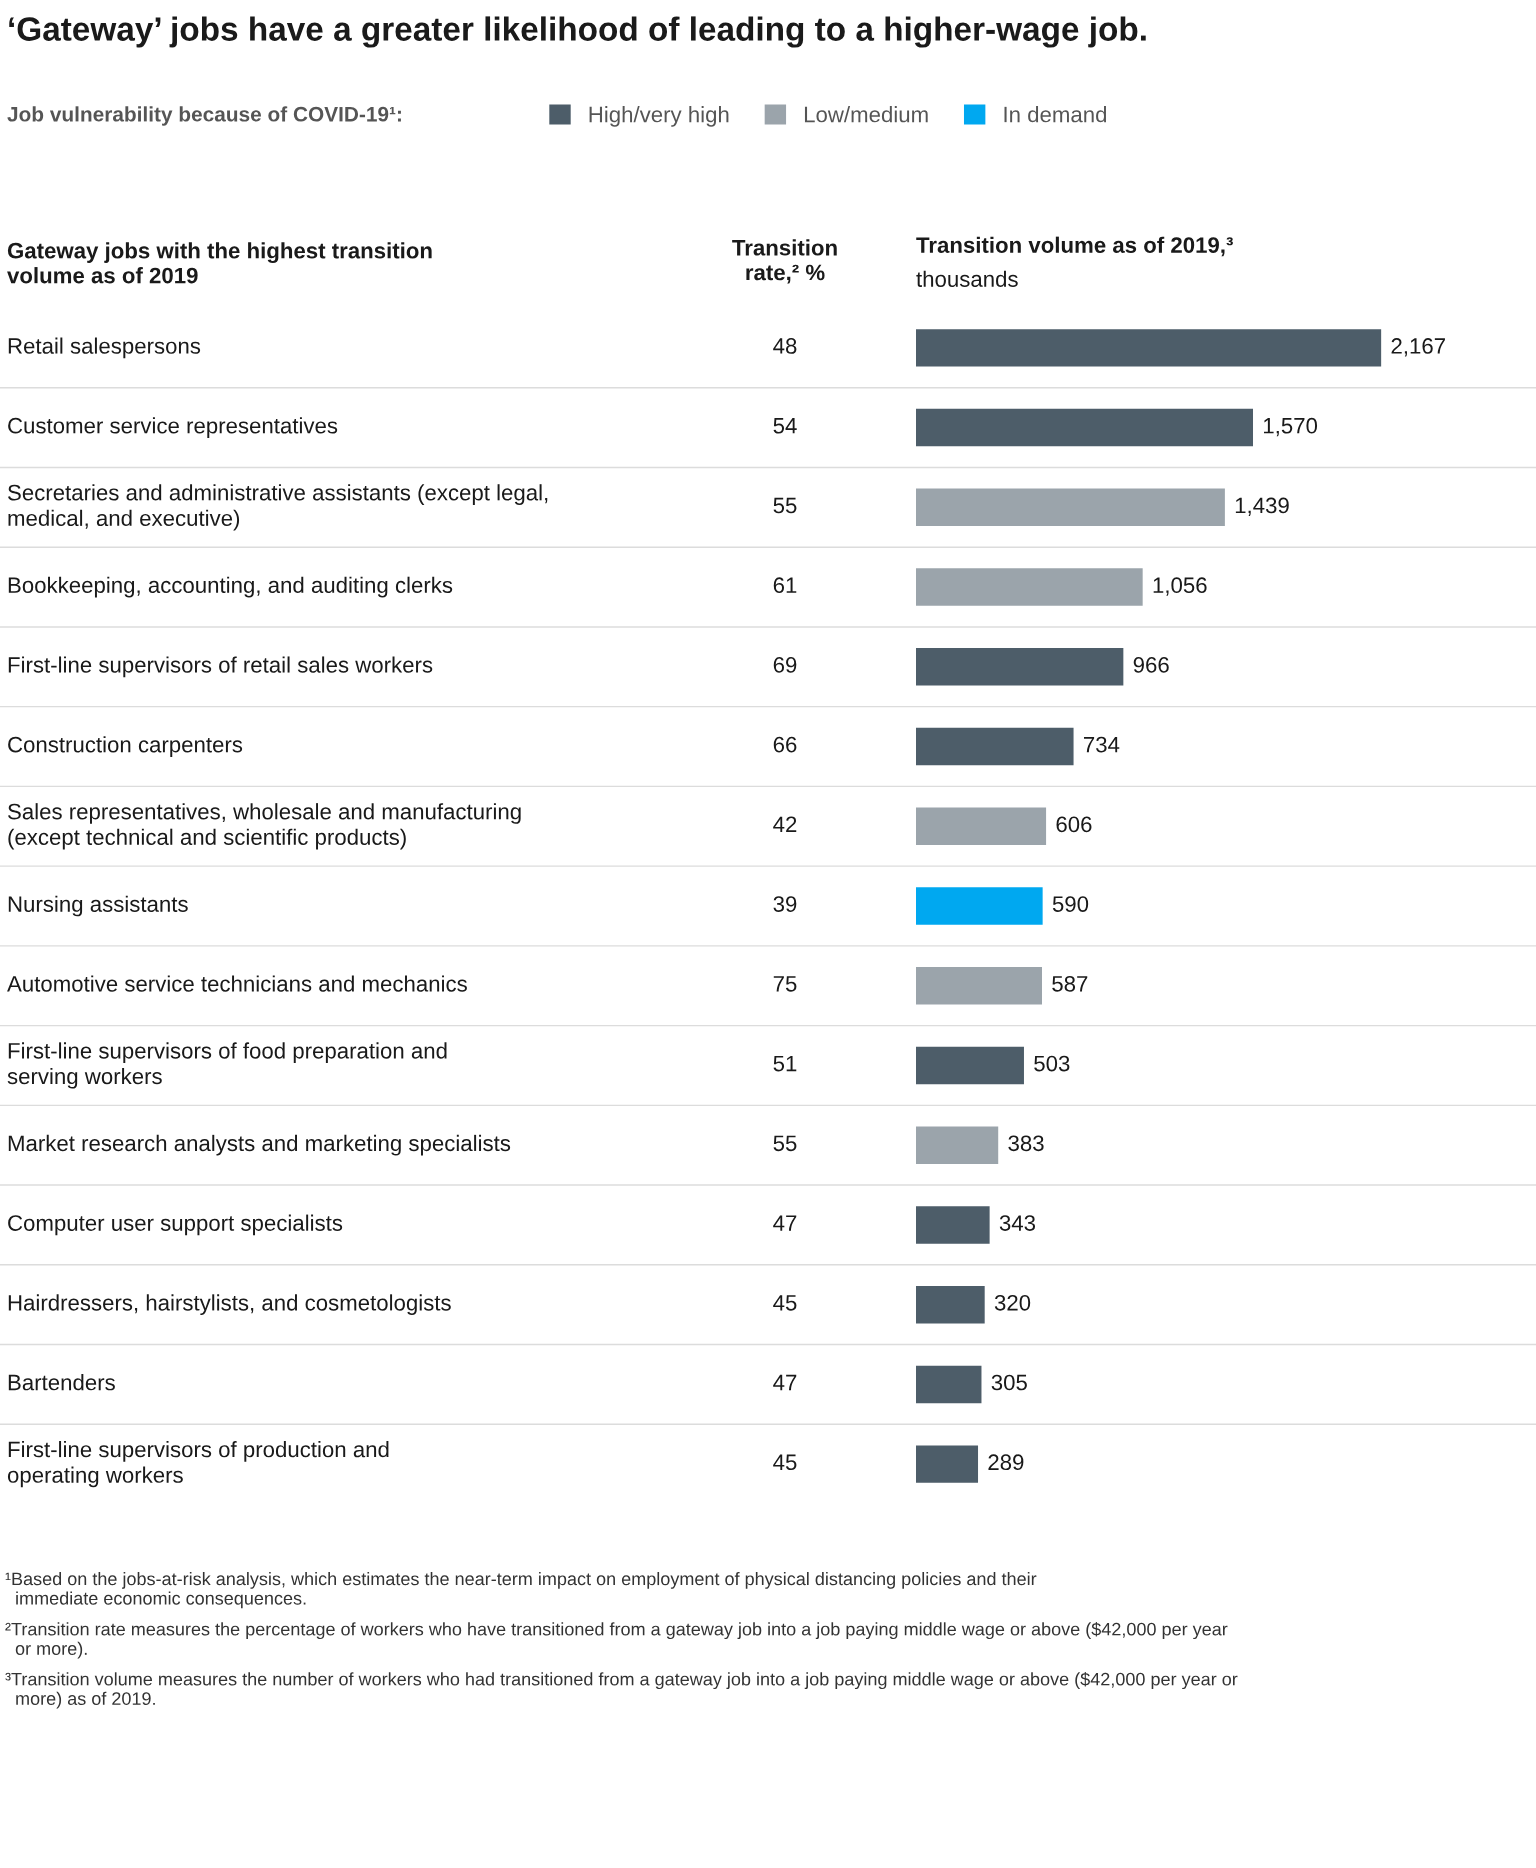 The height and width of the screenshot is (1868, 1536). Describe the element at coordinates (125, 746) in the screenshot. I see `y-tick-label: Construction carpenters` at that location.